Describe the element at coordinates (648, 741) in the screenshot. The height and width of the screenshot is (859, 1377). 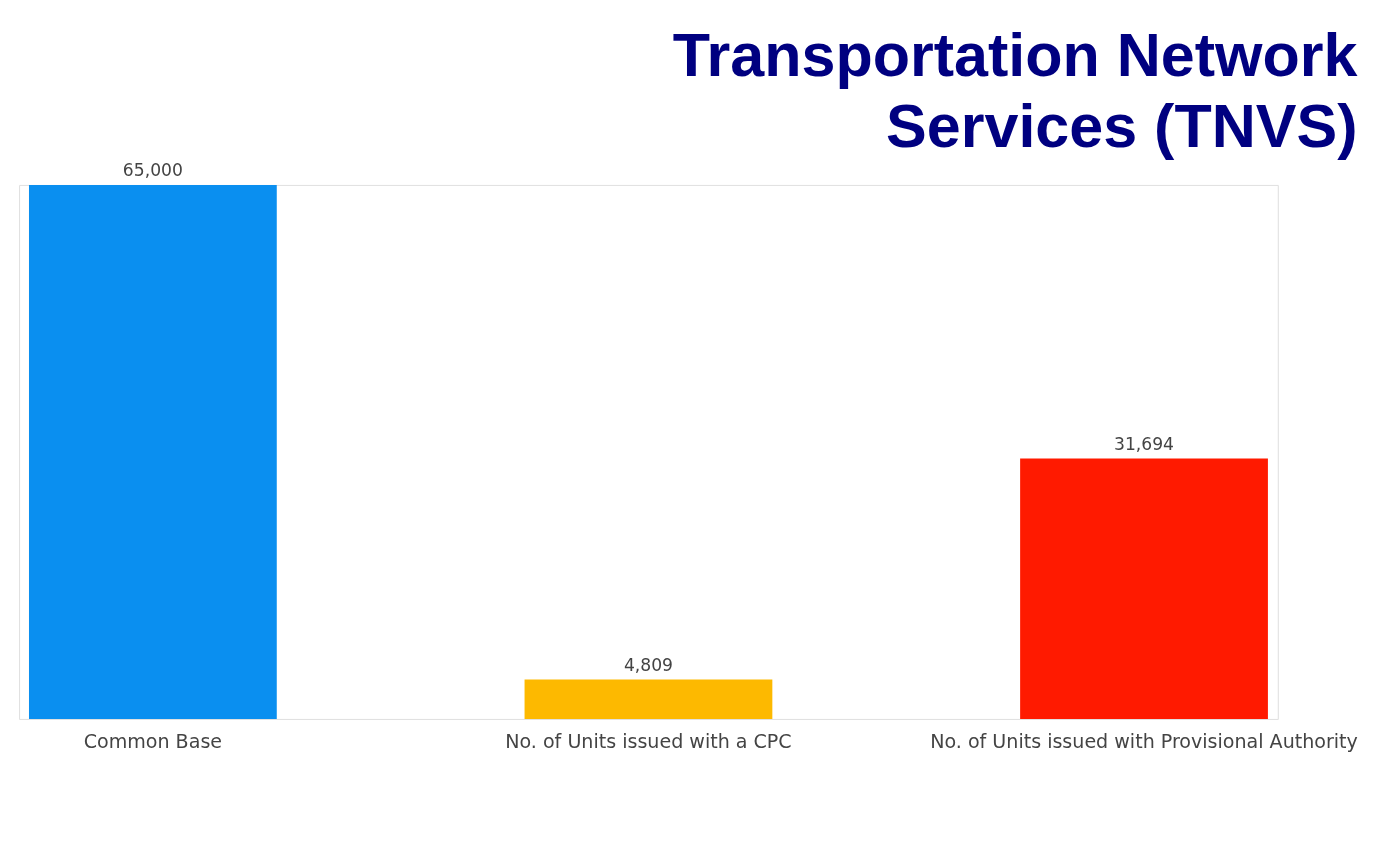
I see `x-tick-label: No. of Units issued with a CPC` at that location.